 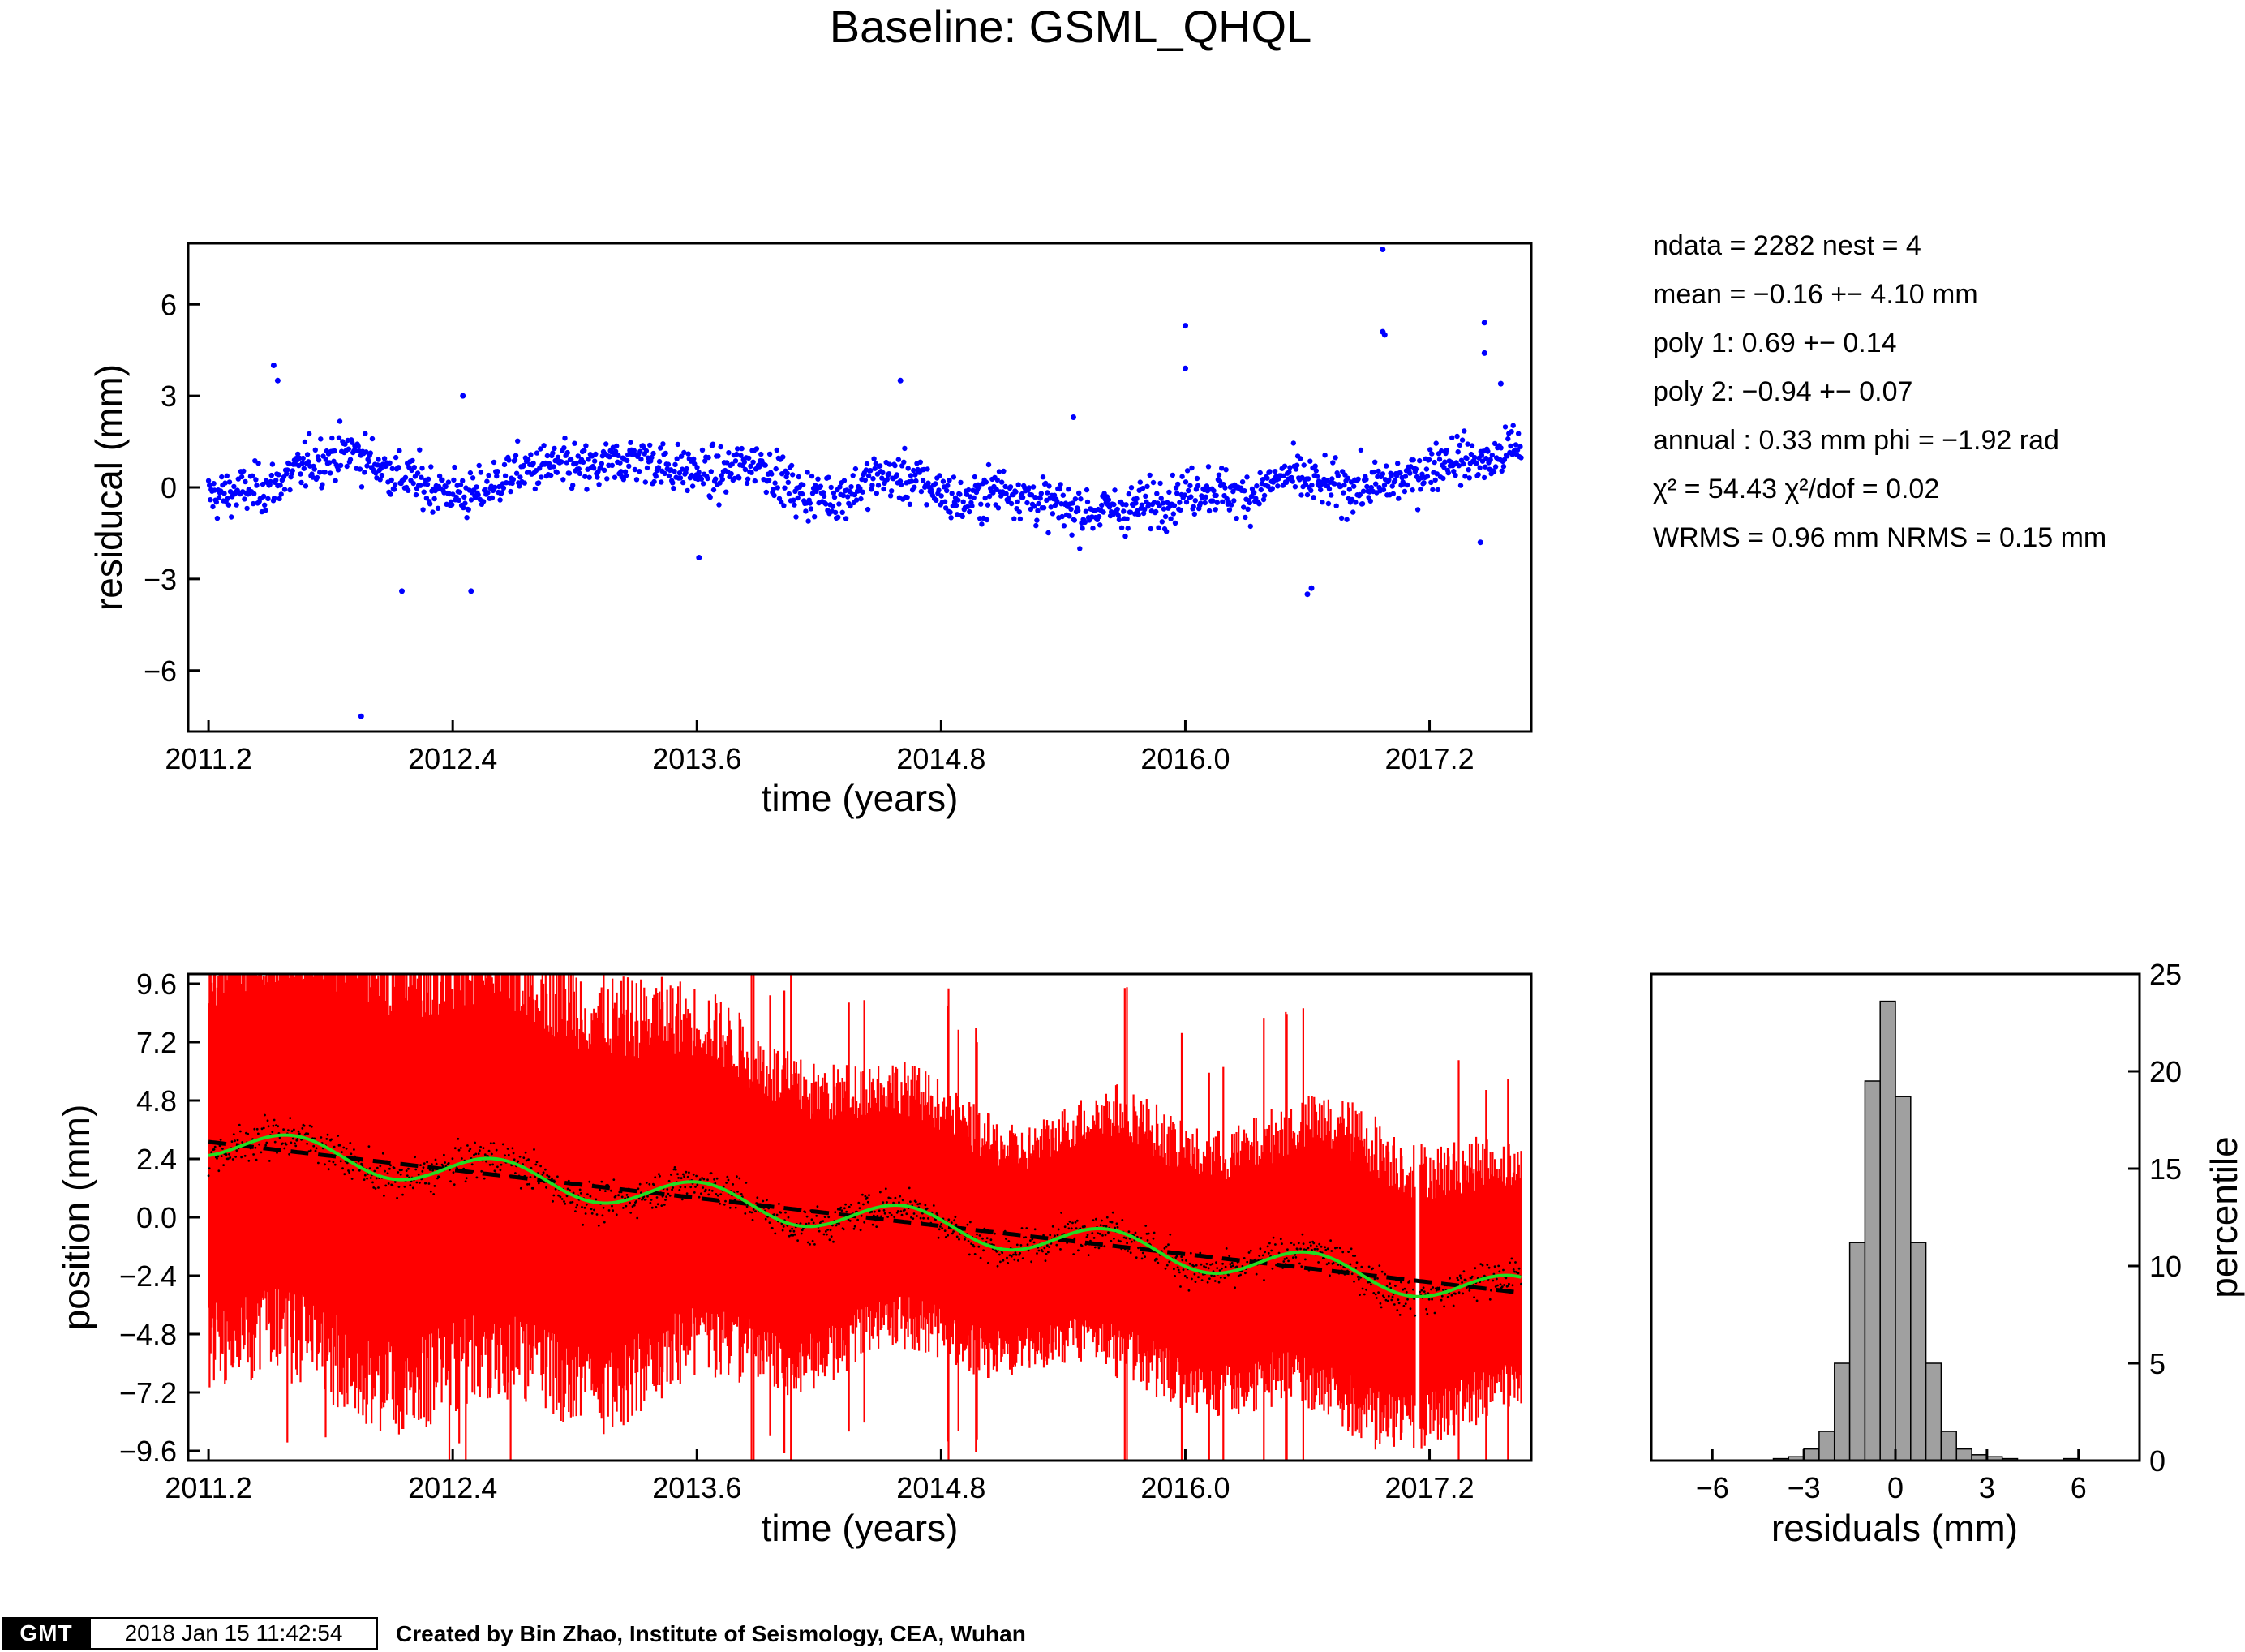 What do you see at coordinates (699, 557) in the screenshot?
I see `residual-outlier` at bounding box center [699, 557].